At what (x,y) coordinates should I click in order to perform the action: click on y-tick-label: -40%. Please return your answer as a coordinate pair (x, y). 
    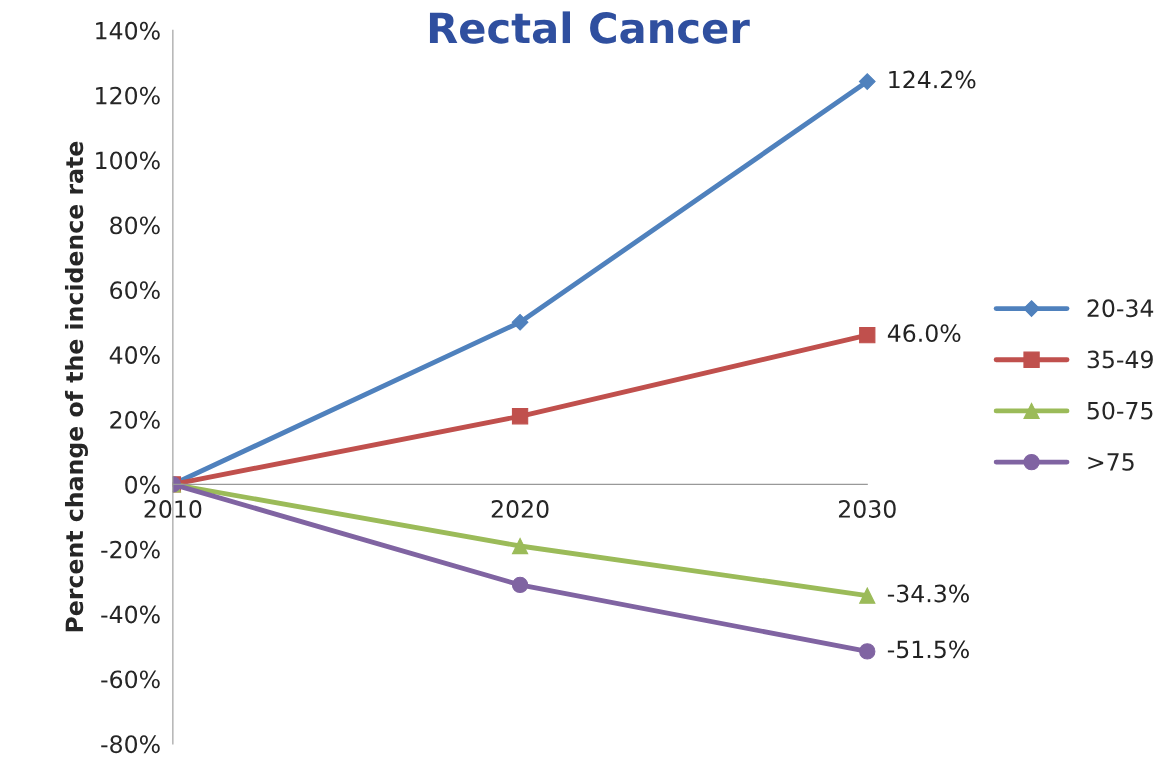
    Looking at the image, I should click on (130, 614).